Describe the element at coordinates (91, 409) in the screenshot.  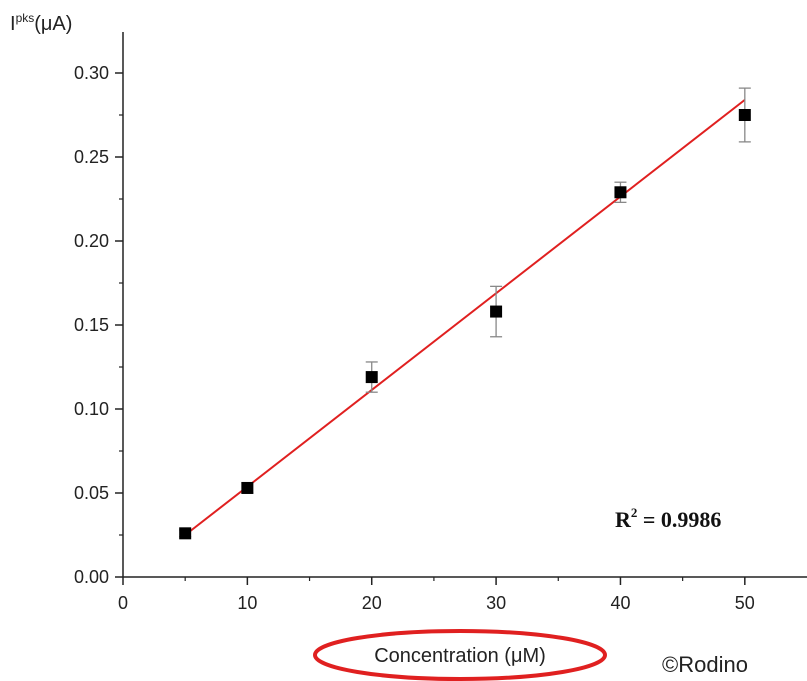
I see `y-tick-label: 0.10` at that location.